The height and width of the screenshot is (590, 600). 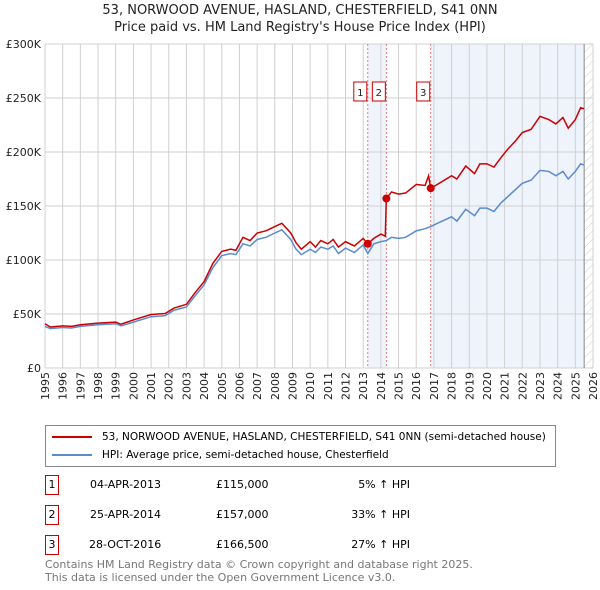 I want to click on sale-date: 04-APR-2013, so click(x=126, y=484).